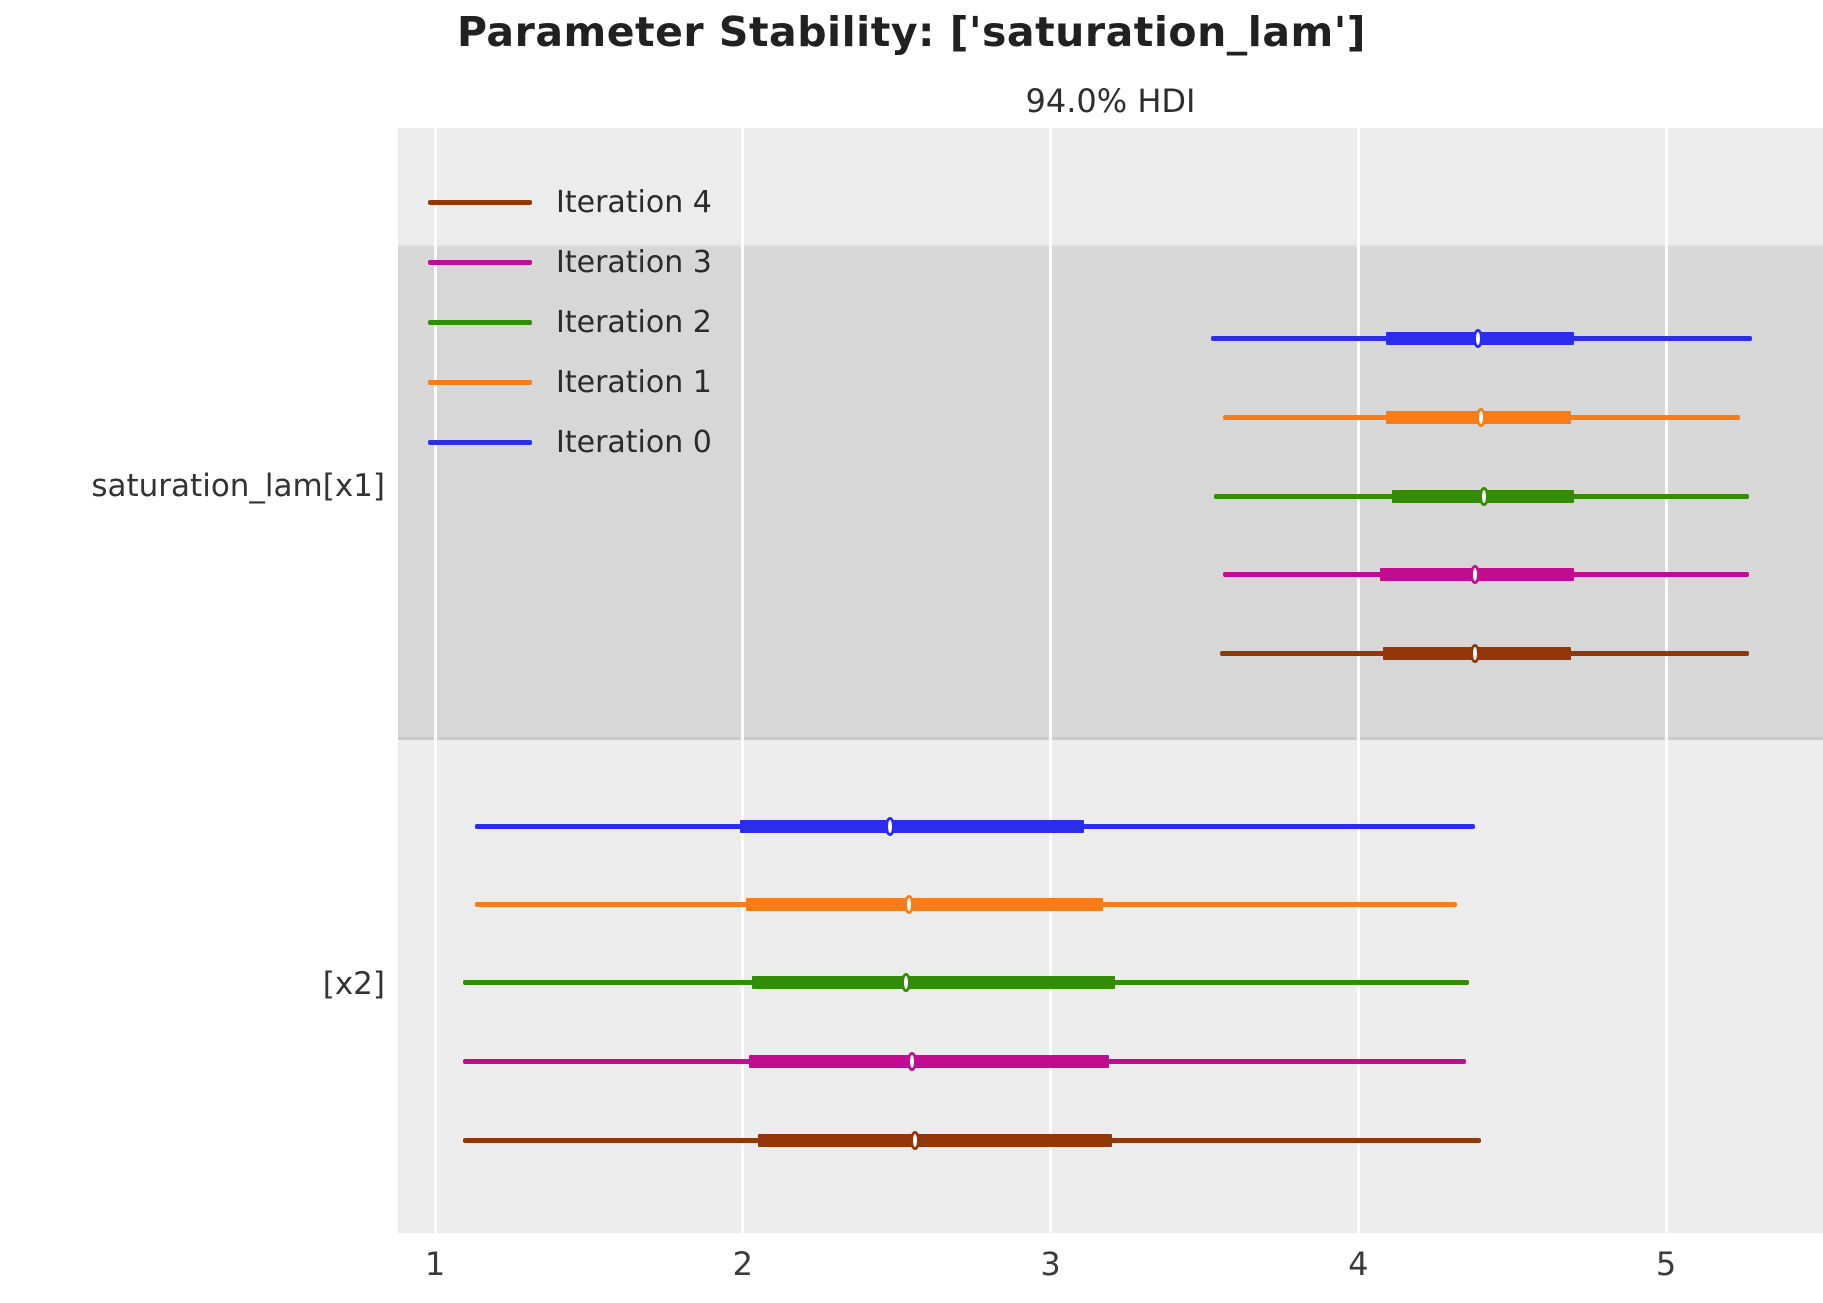  Describe the element at coordinates (634, 262) in the screenshot. I see `legend-label: Iteration 3` at that location.